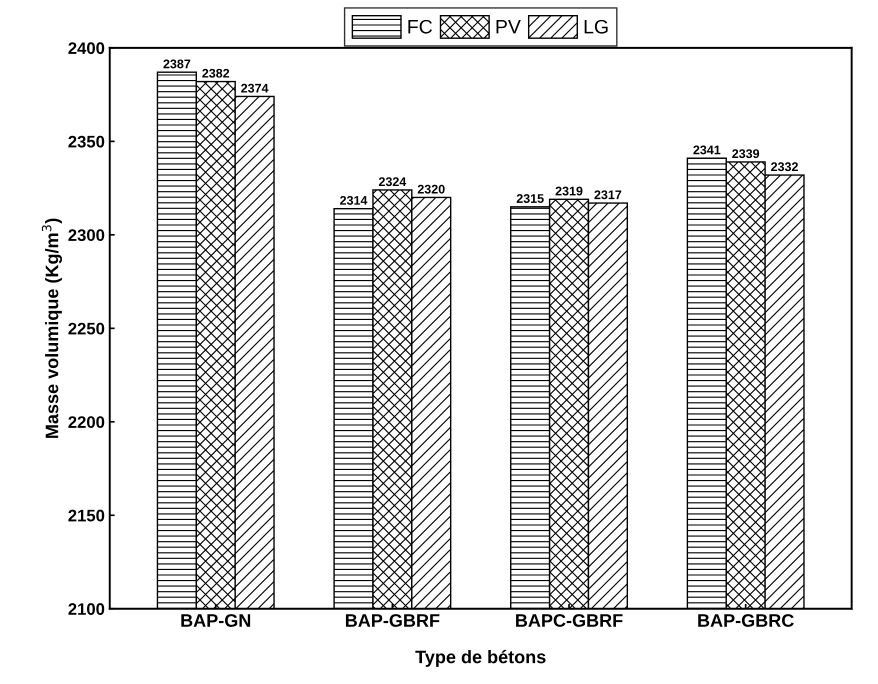  What do you see at coordinates (215, 620) in the screenshot?
I see `x-tick-label: BAP-GN` at bounding box center [215, 620].